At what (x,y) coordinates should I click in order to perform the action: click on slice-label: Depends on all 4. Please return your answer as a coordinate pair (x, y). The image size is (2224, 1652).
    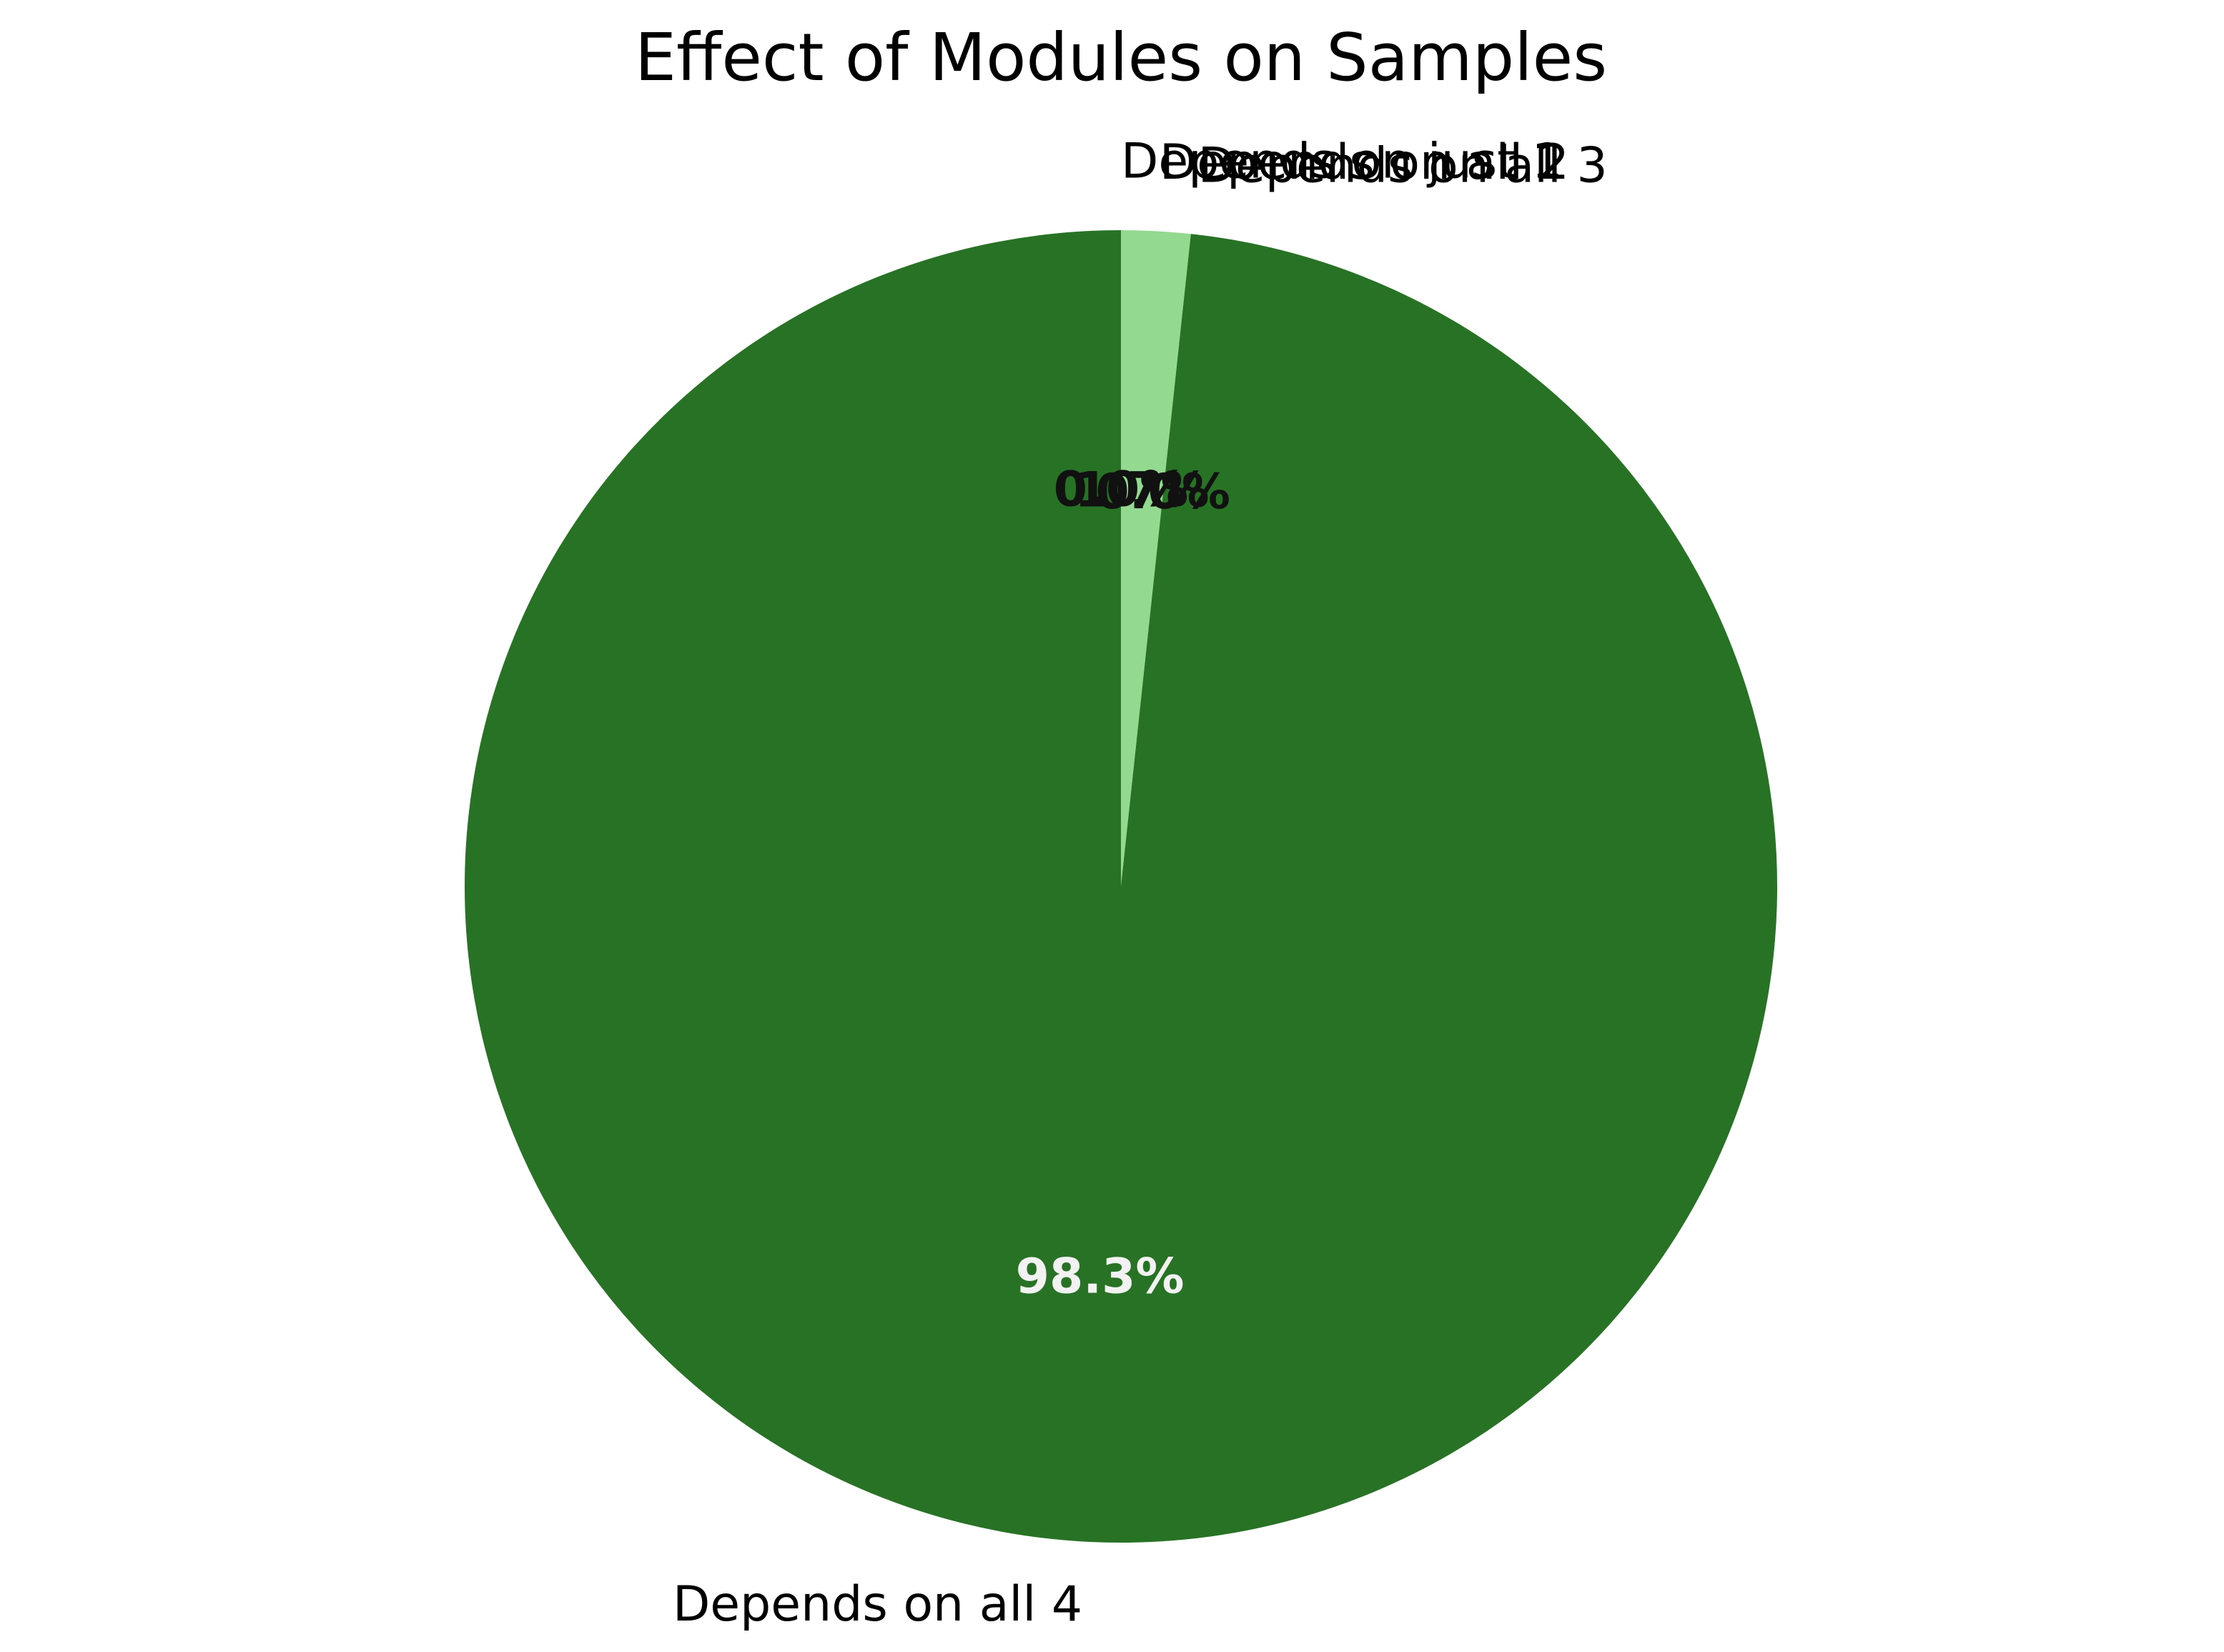
    Looking at the image, I should click on (877, 1605).